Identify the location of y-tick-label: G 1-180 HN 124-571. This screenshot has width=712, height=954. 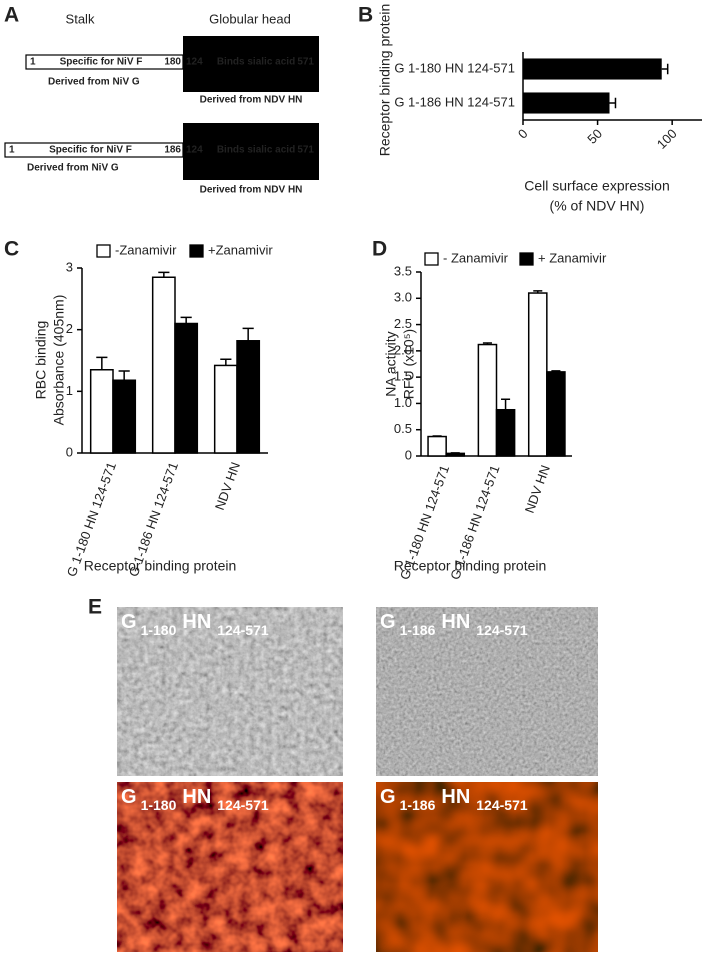
(454, 67).